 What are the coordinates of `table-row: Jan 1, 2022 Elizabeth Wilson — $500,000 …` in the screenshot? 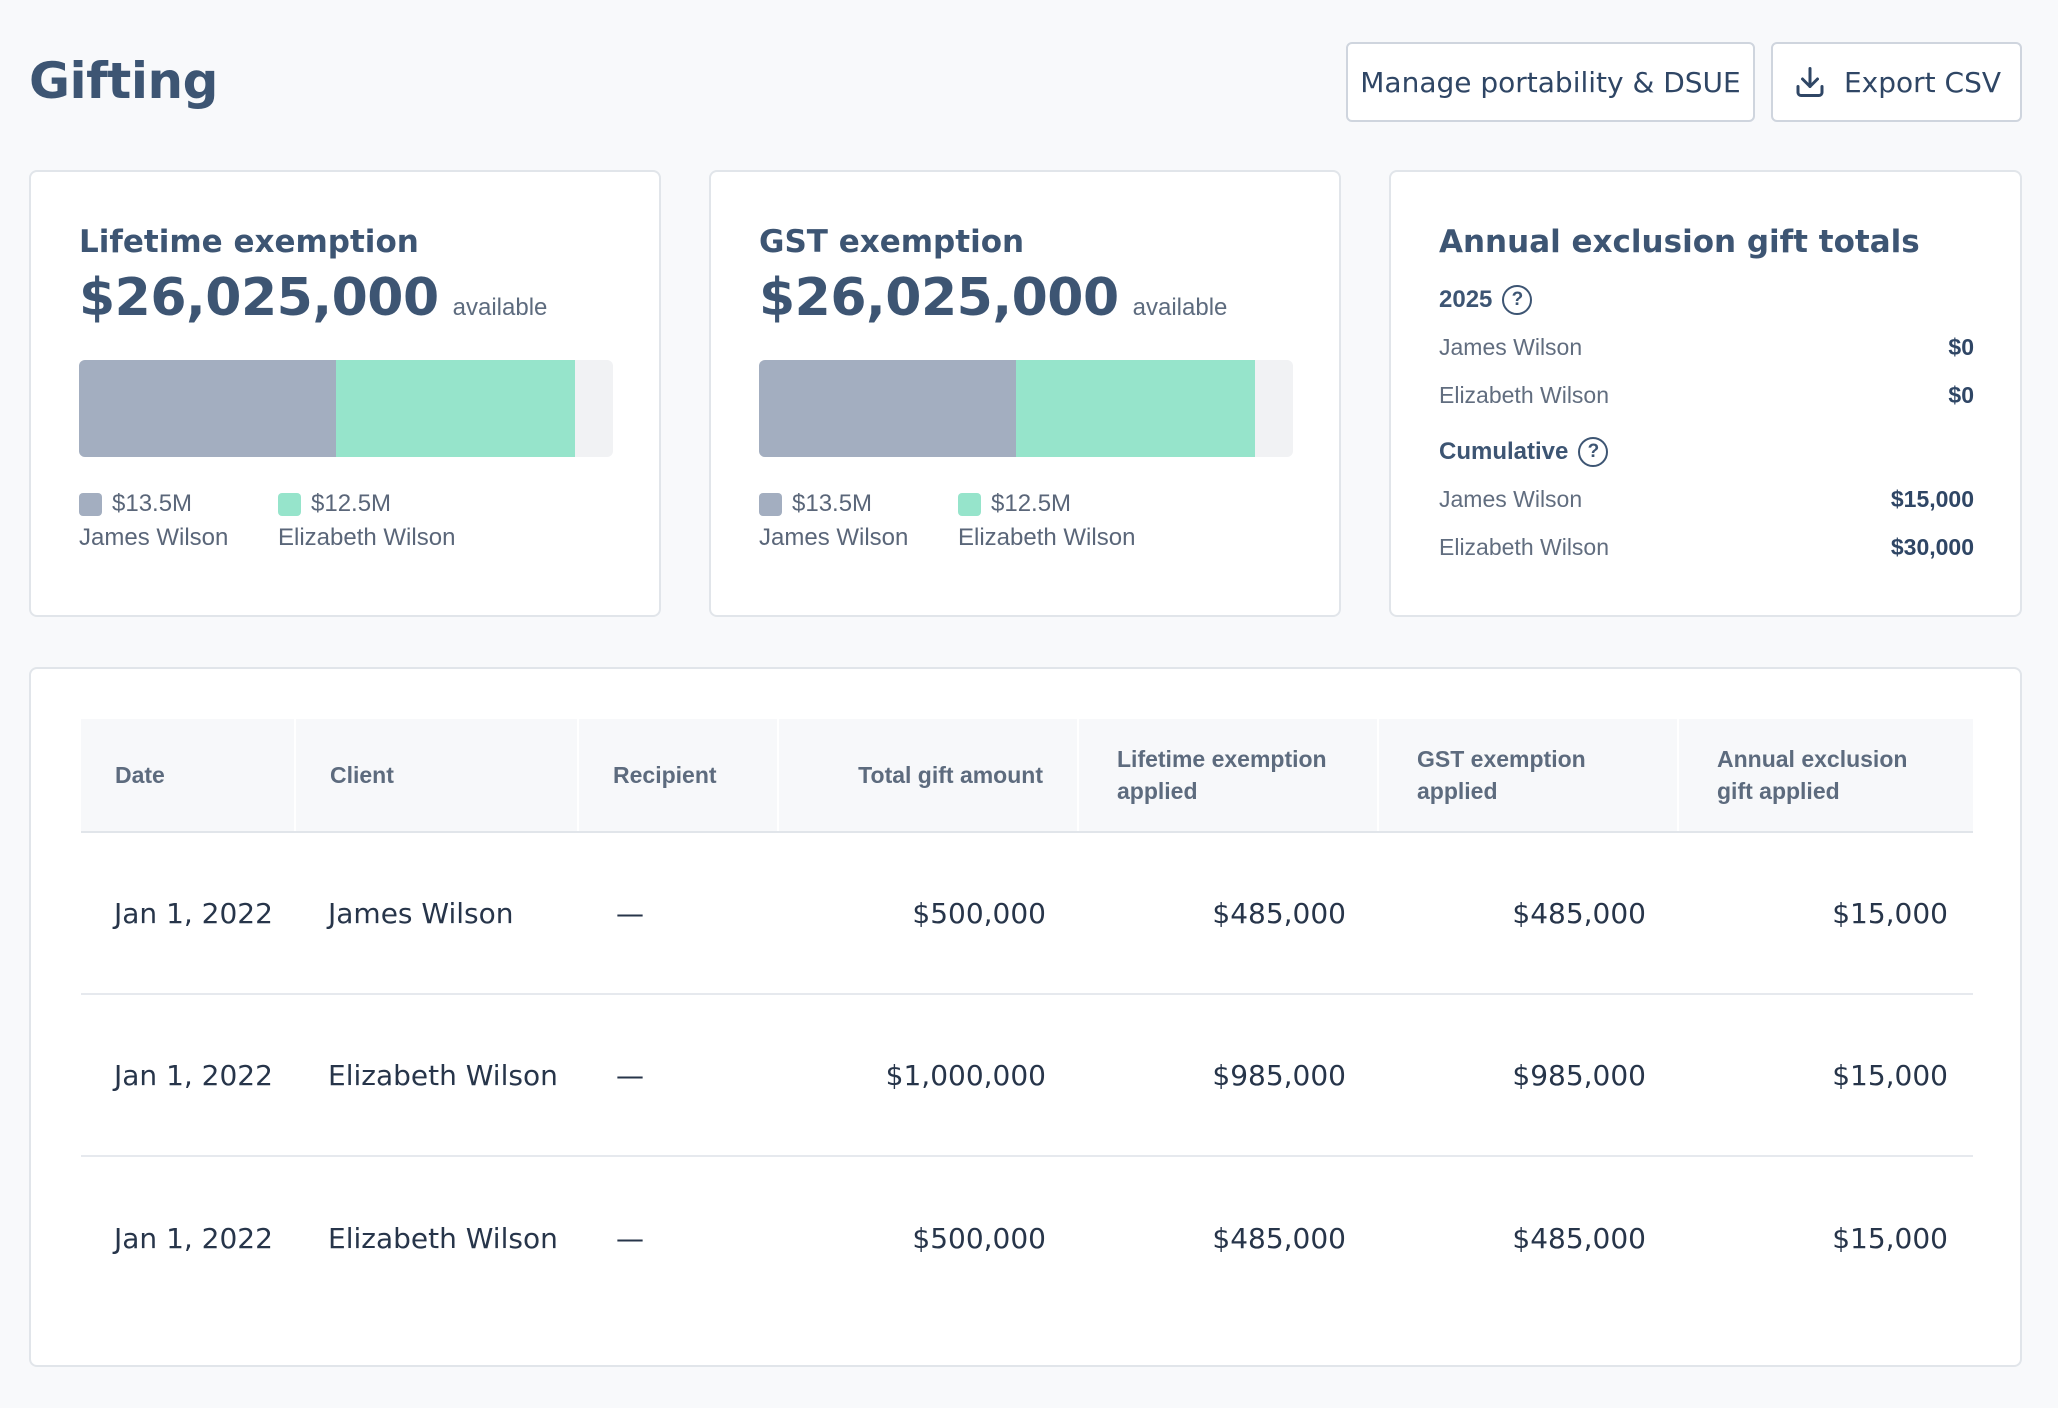 It's located at (1027, 1238).